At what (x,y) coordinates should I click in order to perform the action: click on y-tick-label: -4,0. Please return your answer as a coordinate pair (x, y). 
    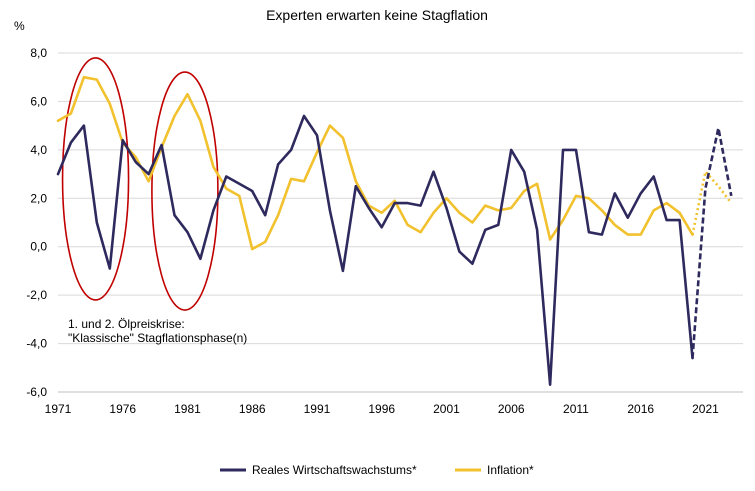
    Looking at the image, I should click on (36, 344).